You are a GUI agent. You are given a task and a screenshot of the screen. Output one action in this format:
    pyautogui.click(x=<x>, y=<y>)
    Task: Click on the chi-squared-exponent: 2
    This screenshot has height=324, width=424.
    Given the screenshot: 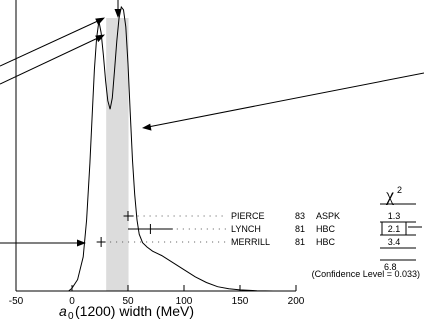 What is the action you would take?
    pyautogui.click(x=399, y=190)
    